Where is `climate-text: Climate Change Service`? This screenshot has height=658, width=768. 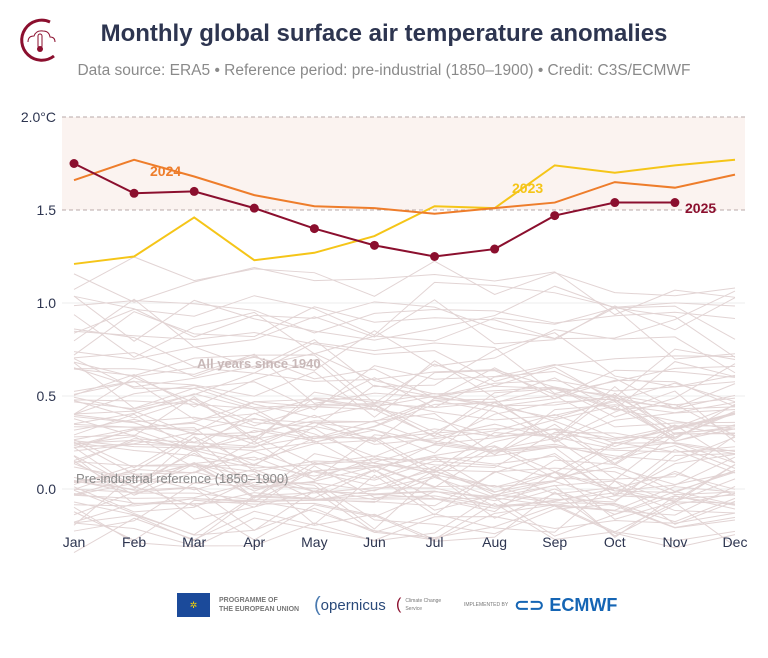 climate-text: Climate Change Service is located at coordinates (423, 605).